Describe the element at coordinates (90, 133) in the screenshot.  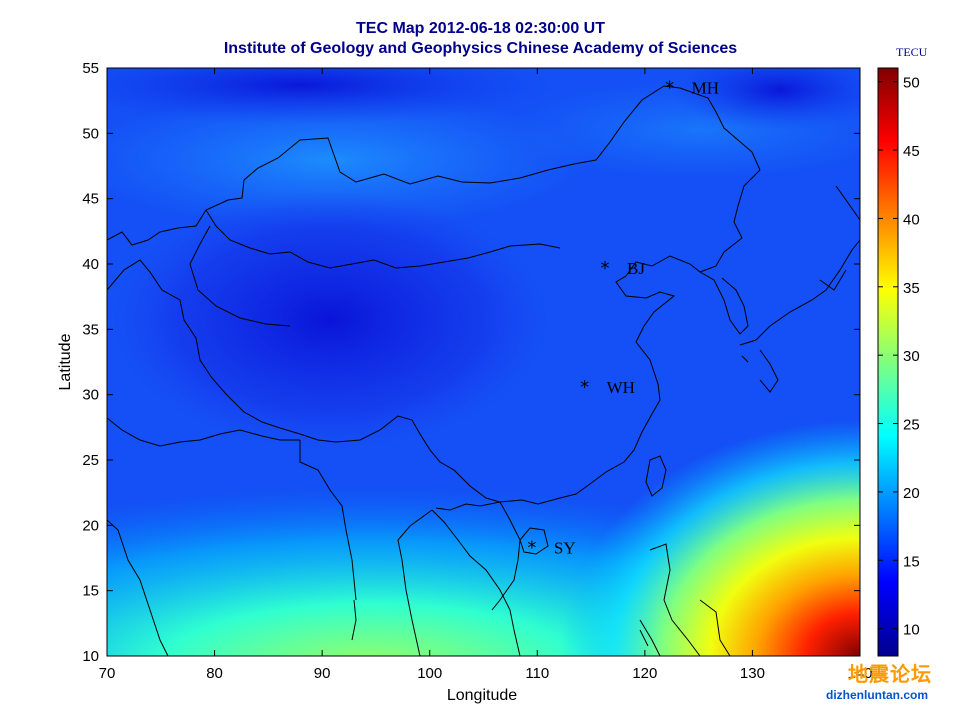
I see `y-tick-label: 50` at that location.